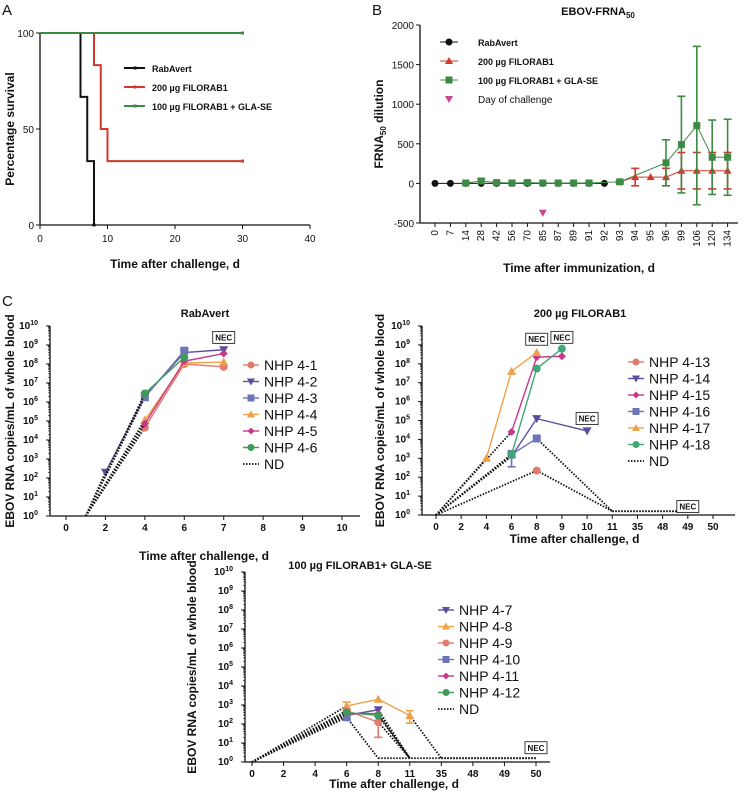 The image size is (744, 794). What do you see at coordinates (679, 379) in the screenshot?
I see `legend-label: NHP 4-14` at bounding box center [679, 379].